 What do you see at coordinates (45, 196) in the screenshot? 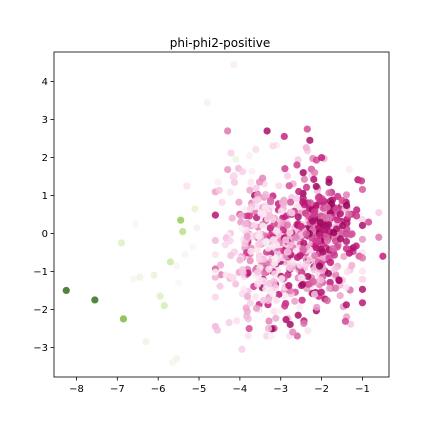
I see `y-tick-label: 1` at bounding box center [45, 196].